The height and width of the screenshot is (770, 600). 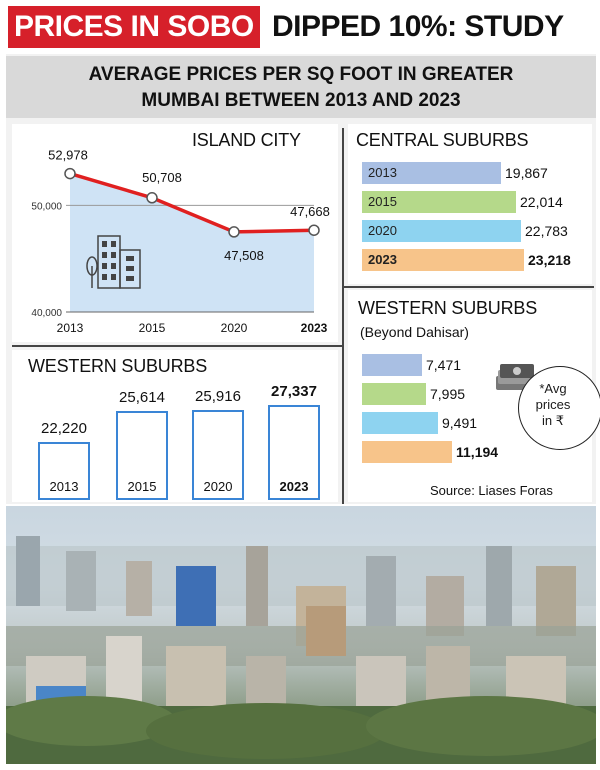 I want to click on bar: 2020, so click(x=218, y=455).